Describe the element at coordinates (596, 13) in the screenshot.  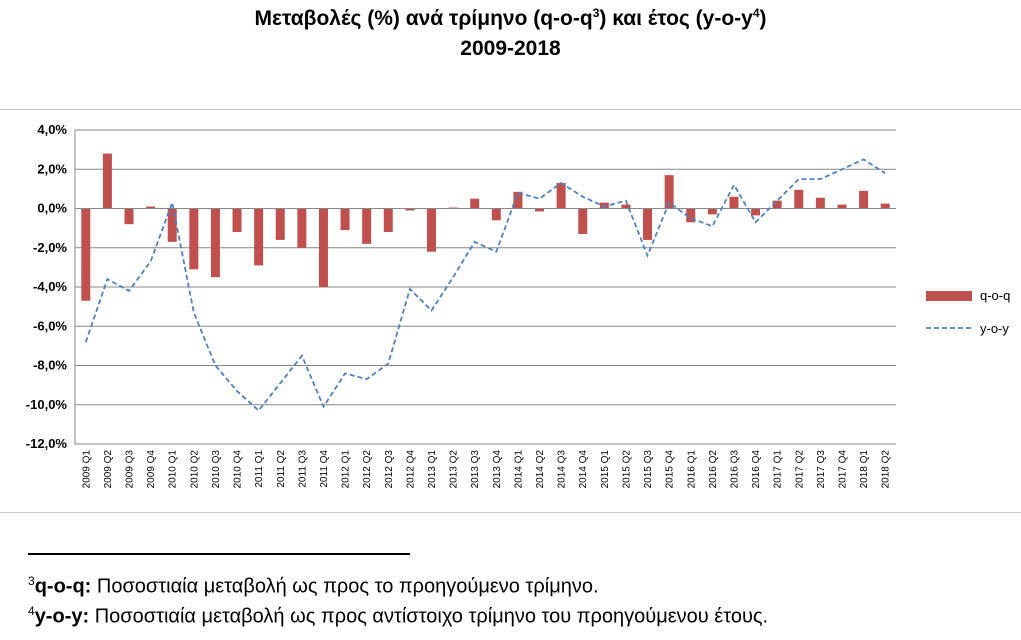
I see `footnote-ref-3: 3` at that location.